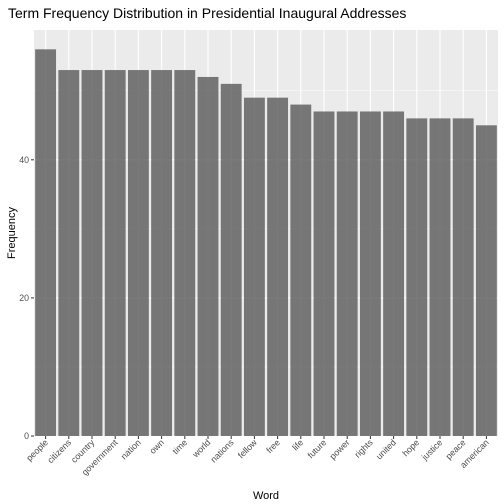 The image size is (504, 504). What do you see at coordinates (115, 253) in the screenshot?
I see `bar-government` at bounding box center [115, 253].